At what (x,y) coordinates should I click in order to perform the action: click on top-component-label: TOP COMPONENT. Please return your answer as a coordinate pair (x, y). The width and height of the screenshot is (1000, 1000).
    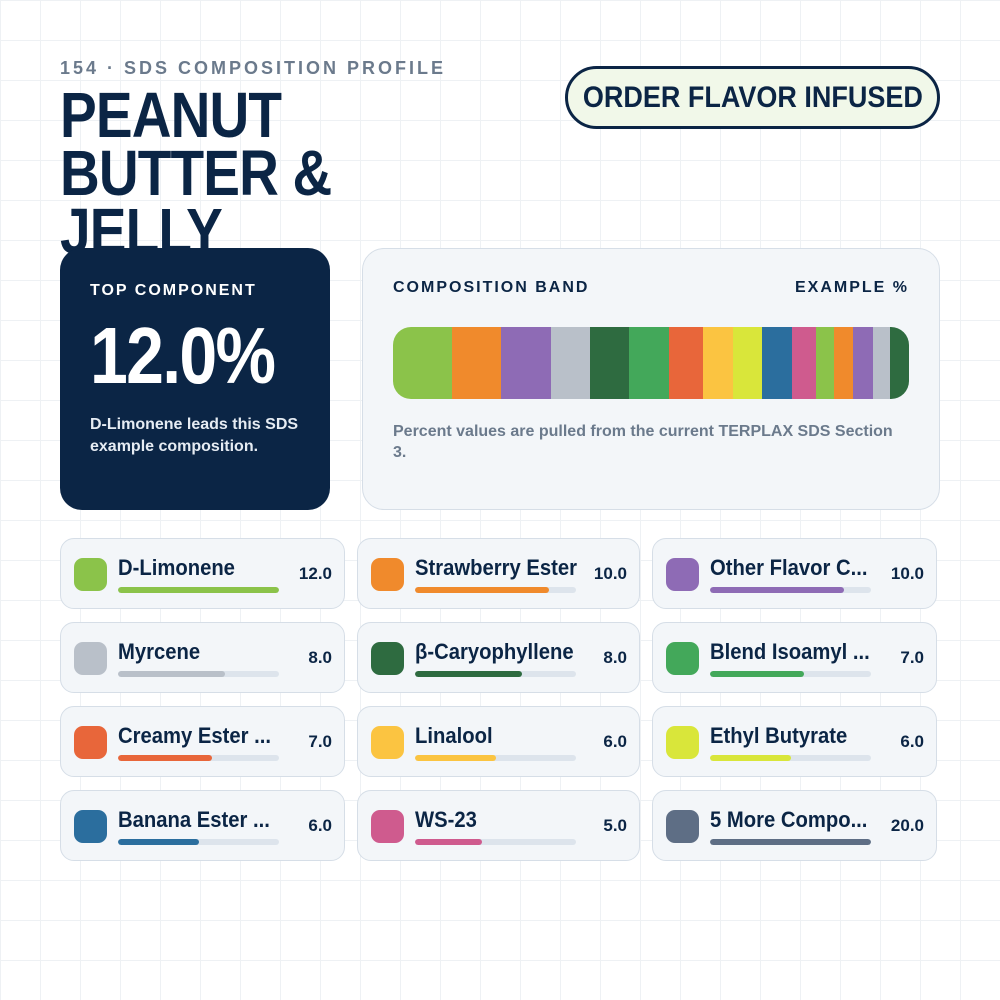
    Looking at the image, I should click on (173, 290).